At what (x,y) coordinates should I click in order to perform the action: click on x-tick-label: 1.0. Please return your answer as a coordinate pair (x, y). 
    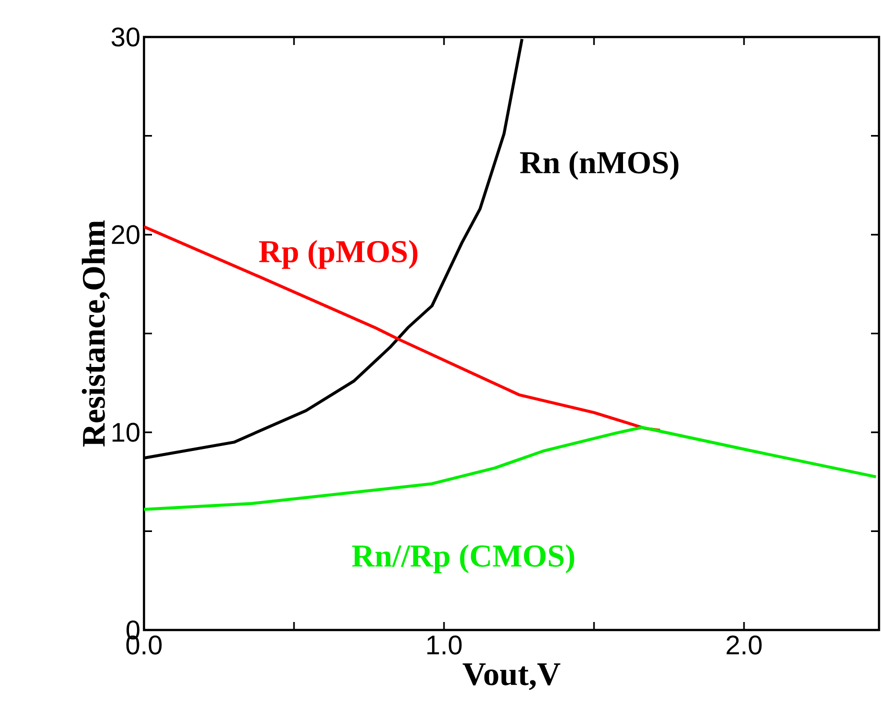
    Looking at the image, I should click on (444, 645).